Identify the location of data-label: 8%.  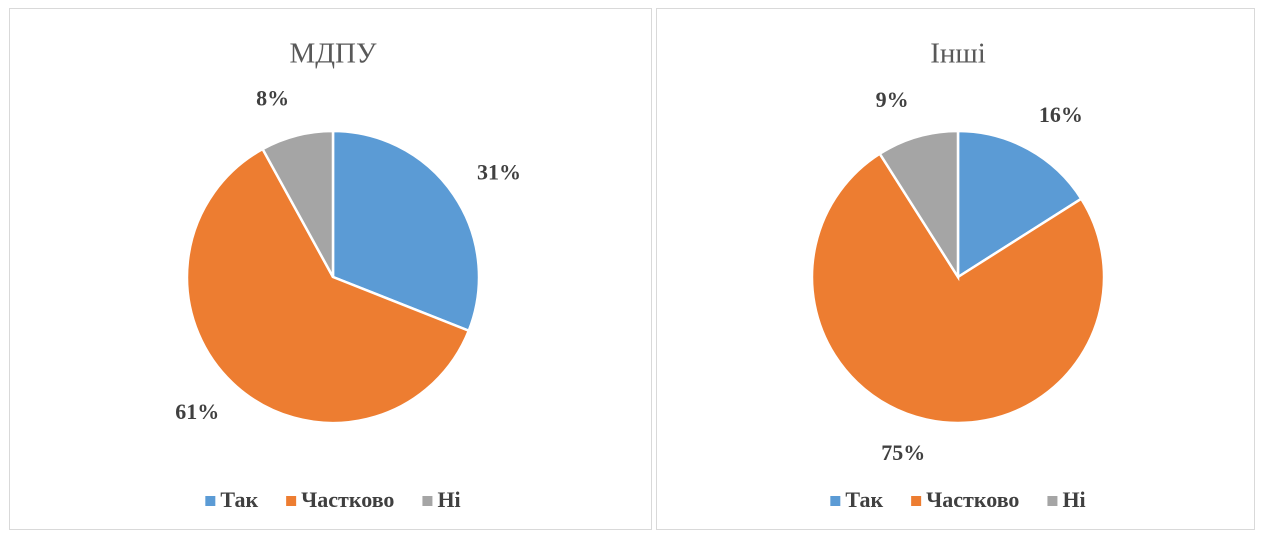
(272, 97).